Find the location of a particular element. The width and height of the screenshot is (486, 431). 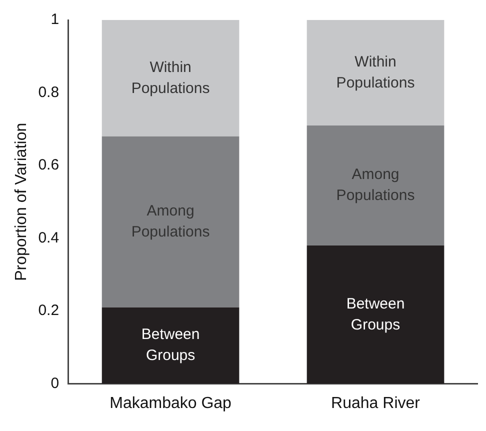

y-tick-label: 0.6 is located at coordinates (49, 165).